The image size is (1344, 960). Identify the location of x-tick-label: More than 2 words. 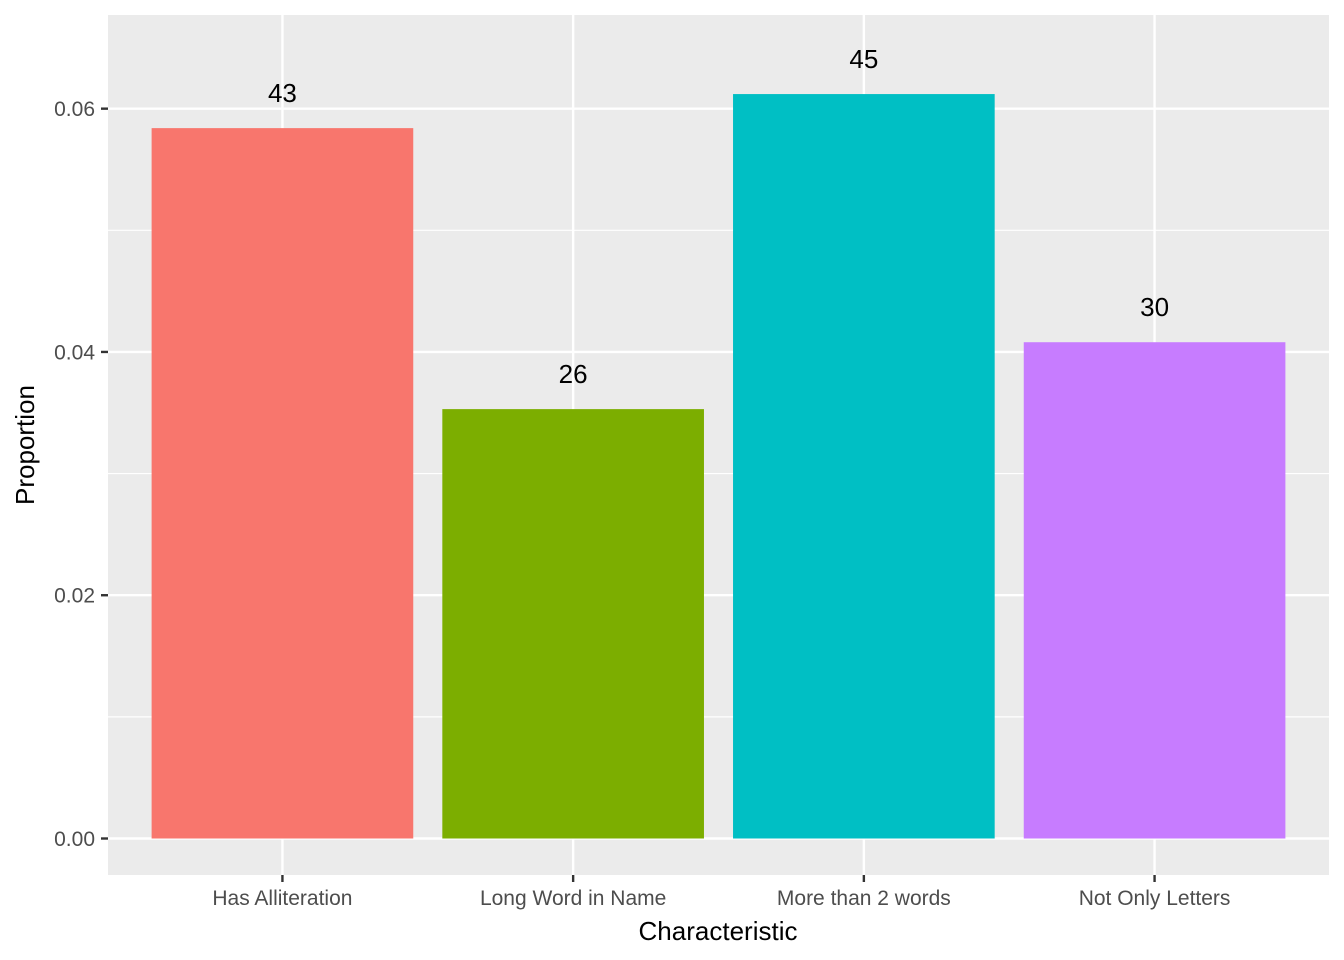
(864, 898).